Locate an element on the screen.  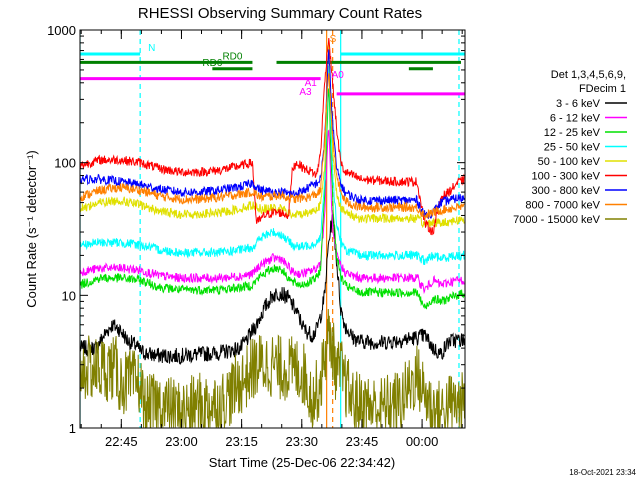
legend-header-line-1: Det 1,3,4,5,6,9, is located at coordinates (588, 75).